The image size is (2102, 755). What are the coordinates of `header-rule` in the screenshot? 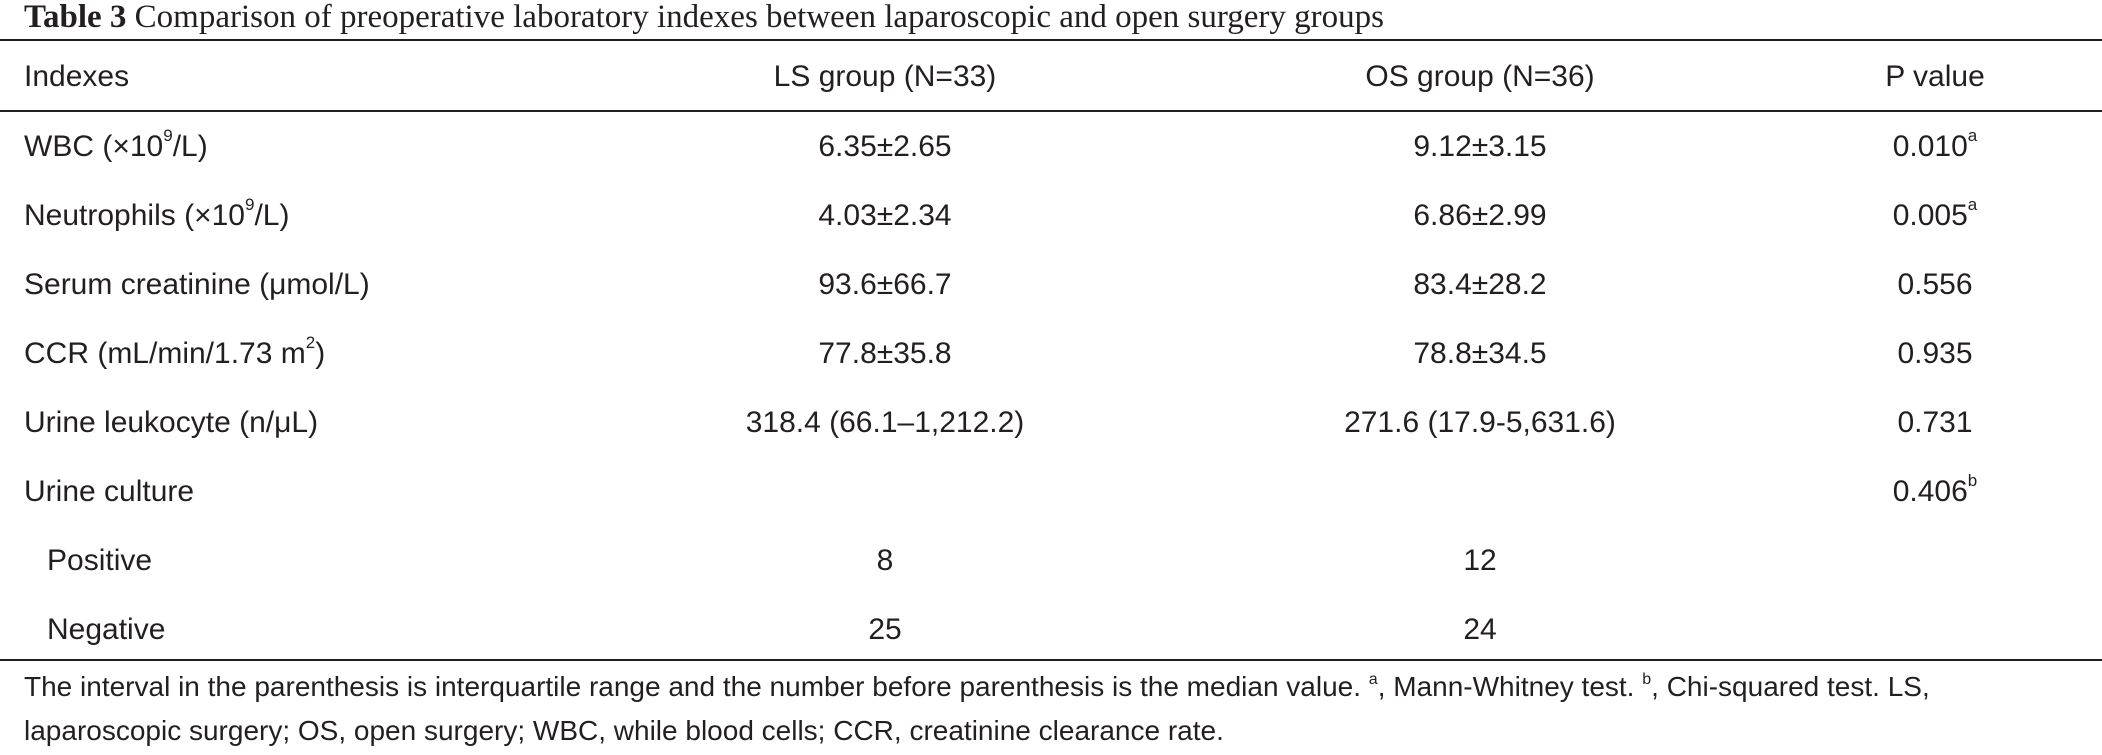 It's located at (1051, 111).